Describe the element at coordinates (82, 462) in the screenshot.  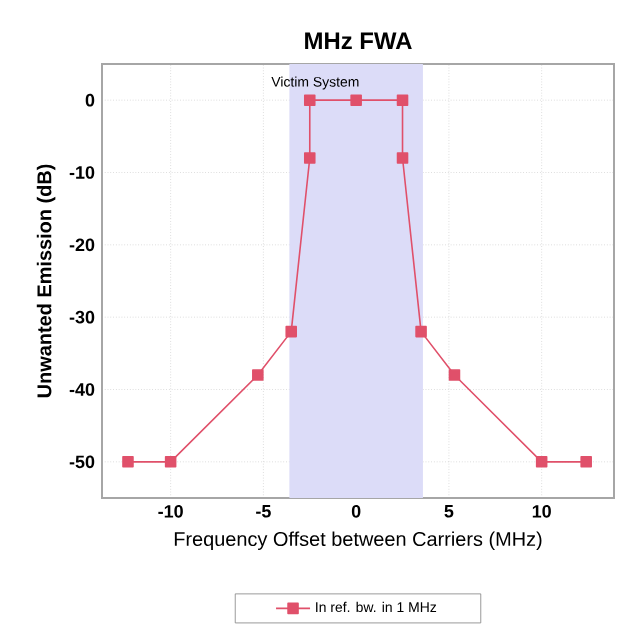
I see `y-tick-label: -50` at that location.